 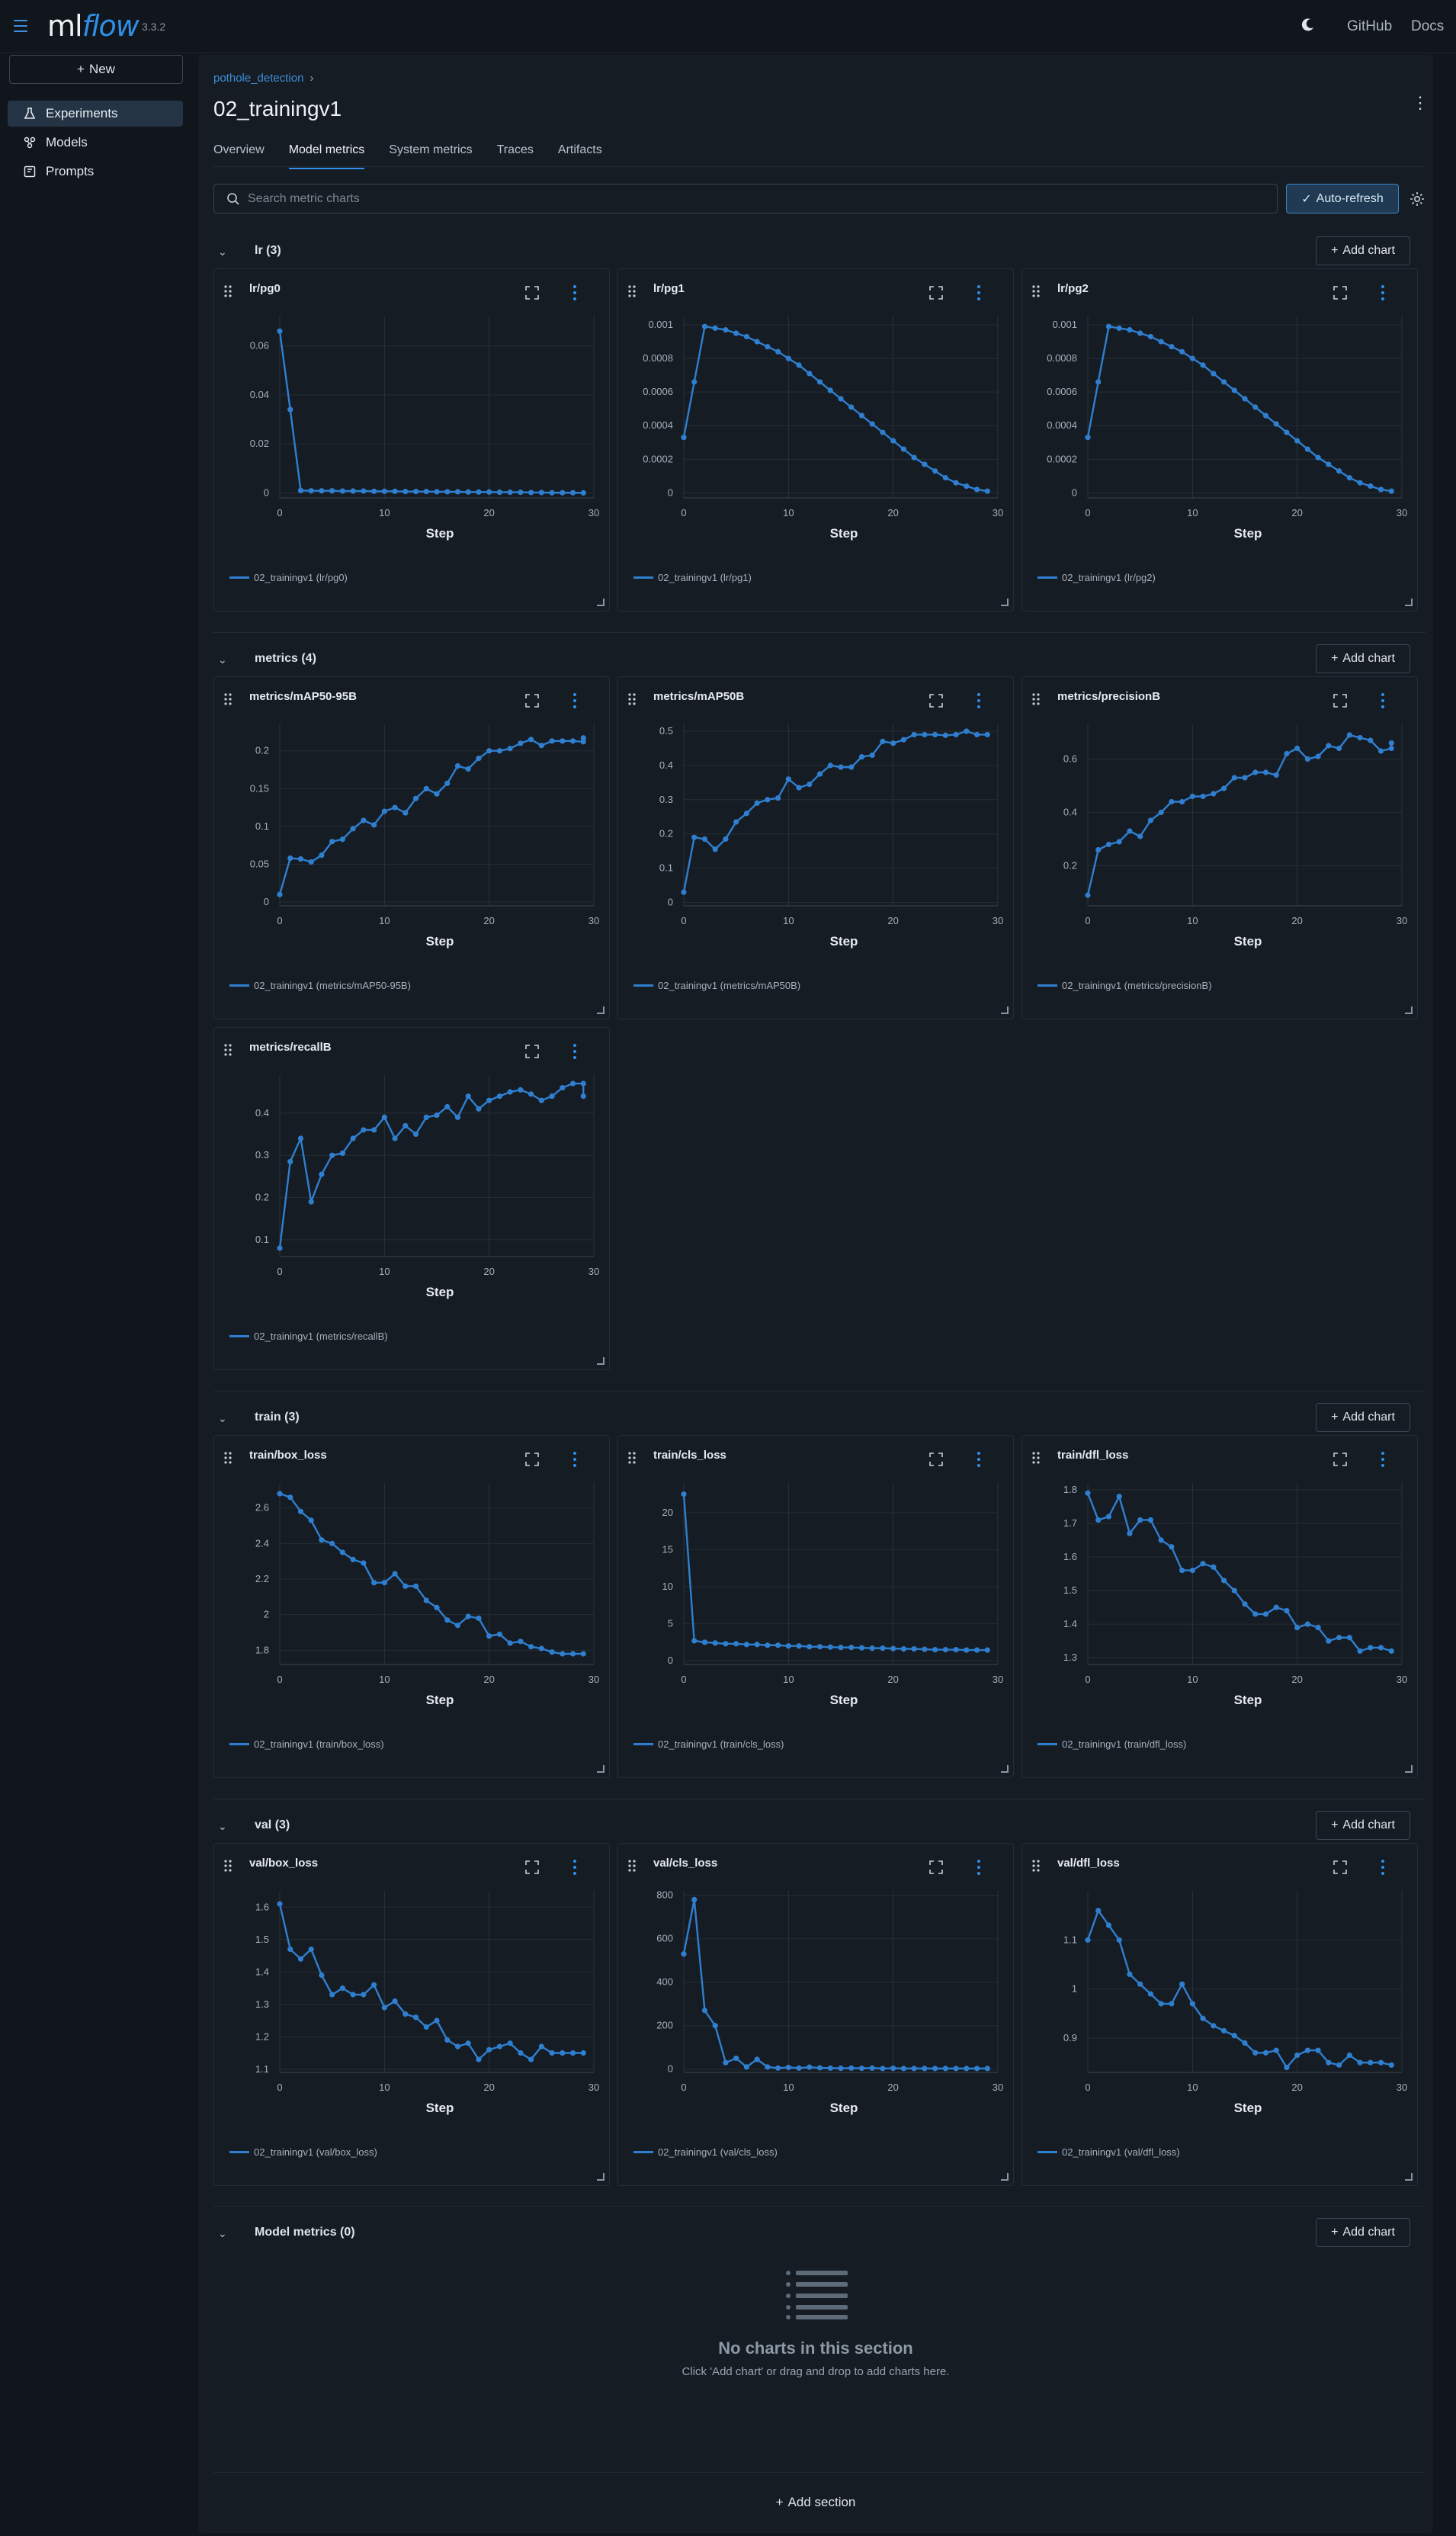 What do you see at coordinates (239, 149) in the screenshot?
I see `tab-overview: Overview` at bounding box center [239, 149].